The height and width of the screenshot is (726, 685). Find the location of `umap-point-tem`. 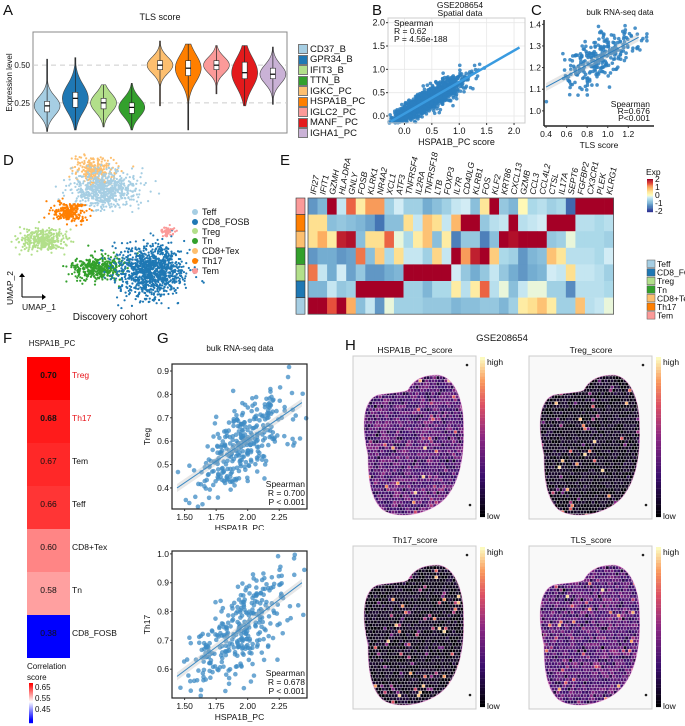

umap-point-tem is located at coordinates (170, 234).